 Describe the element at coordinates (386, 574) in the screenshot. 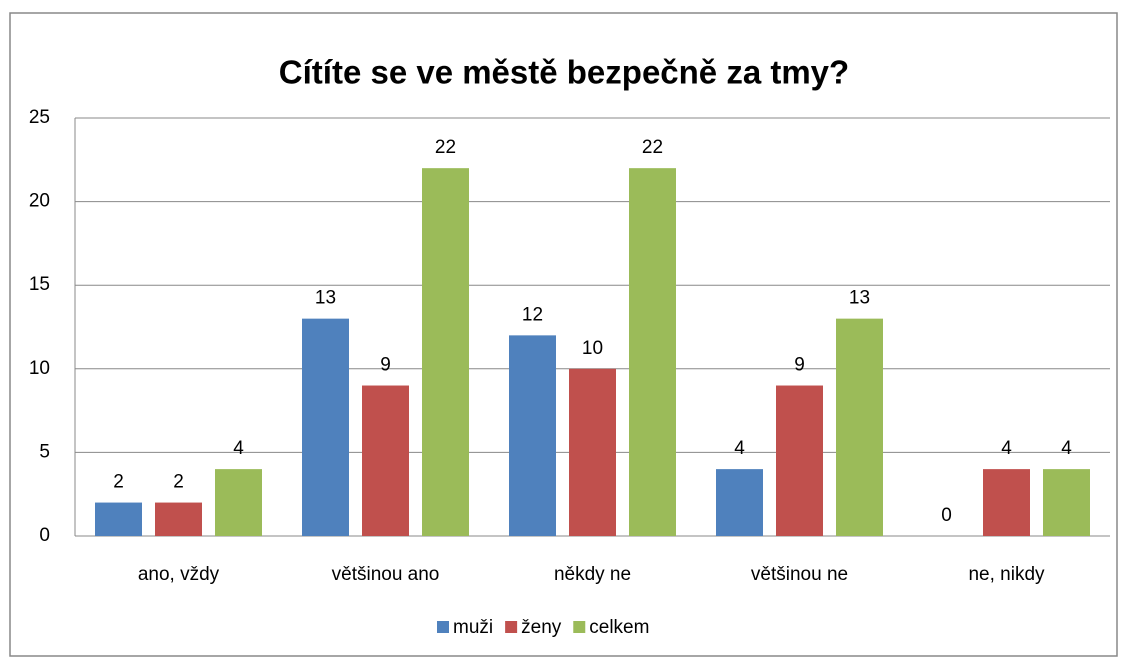

I see `x-tick-label: většinou ano` at that location.